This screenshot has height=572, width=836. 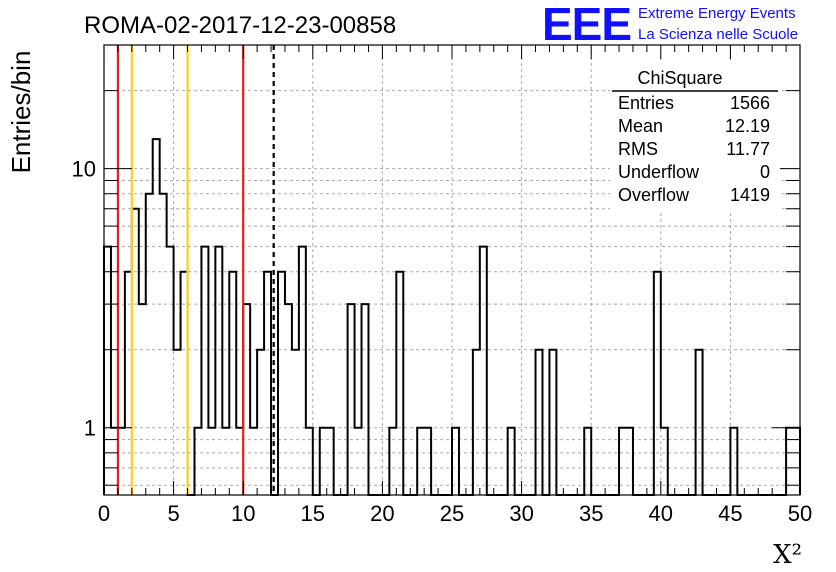 I want to click on stats-row-label: Mean, so click(x=640, y=126).